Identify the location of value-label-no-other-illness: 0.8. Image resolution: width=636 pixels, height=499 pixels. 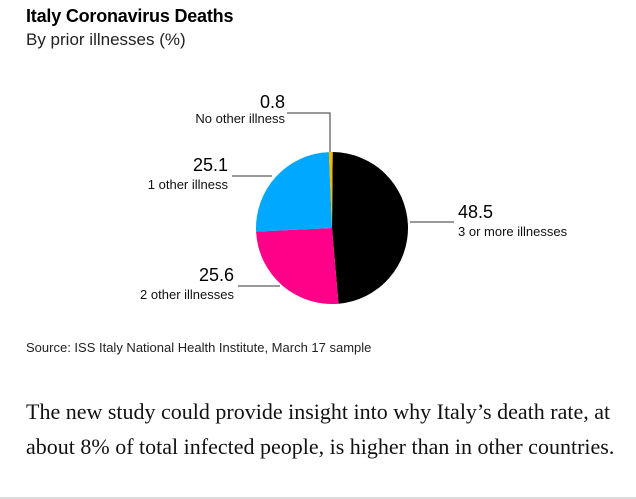
(272, 102).